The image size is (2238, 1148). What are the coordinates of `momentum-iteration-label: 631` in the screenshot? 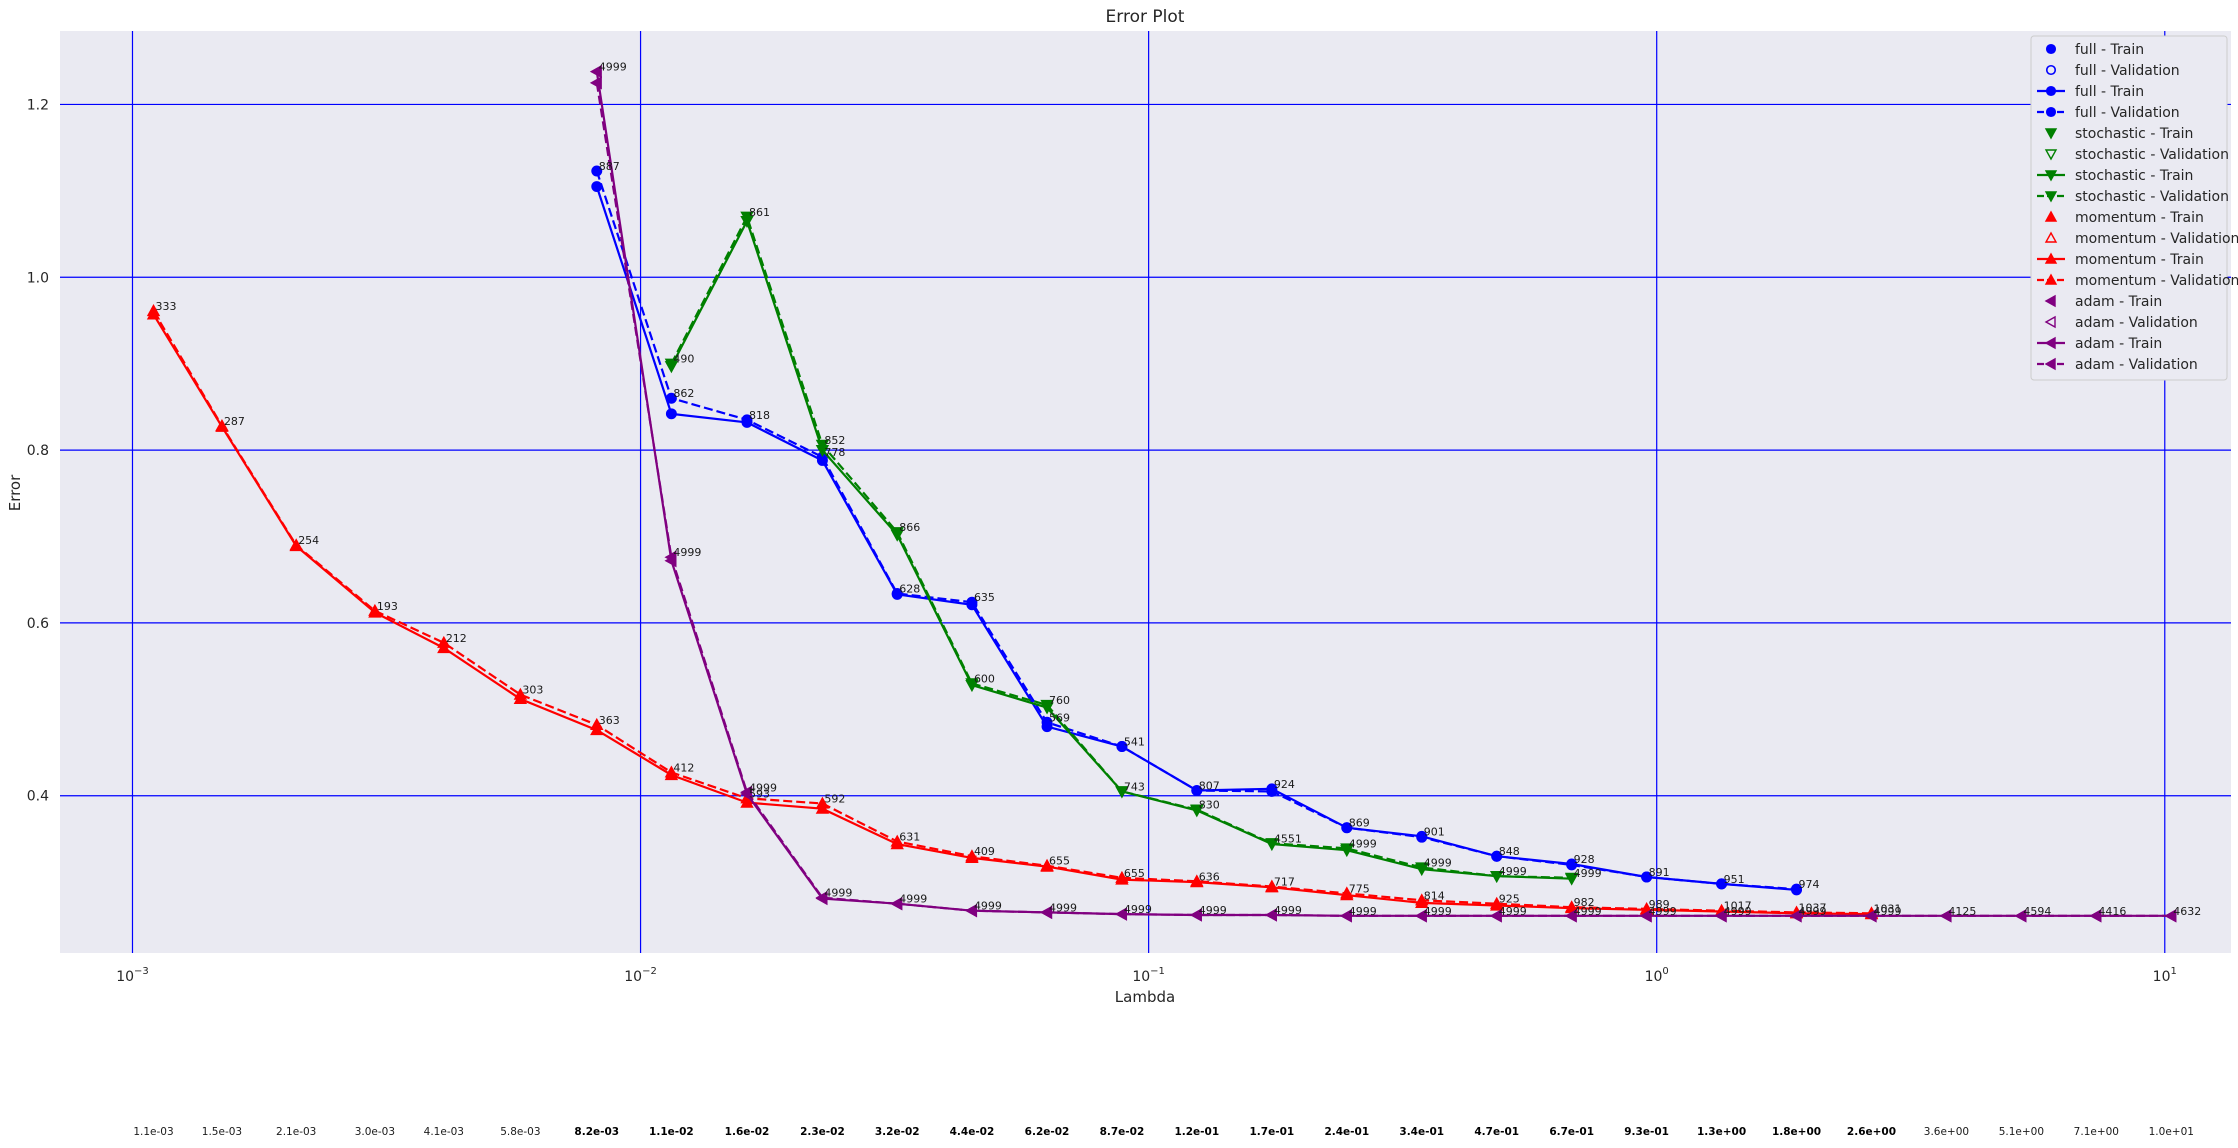 It's located at (909, 837).